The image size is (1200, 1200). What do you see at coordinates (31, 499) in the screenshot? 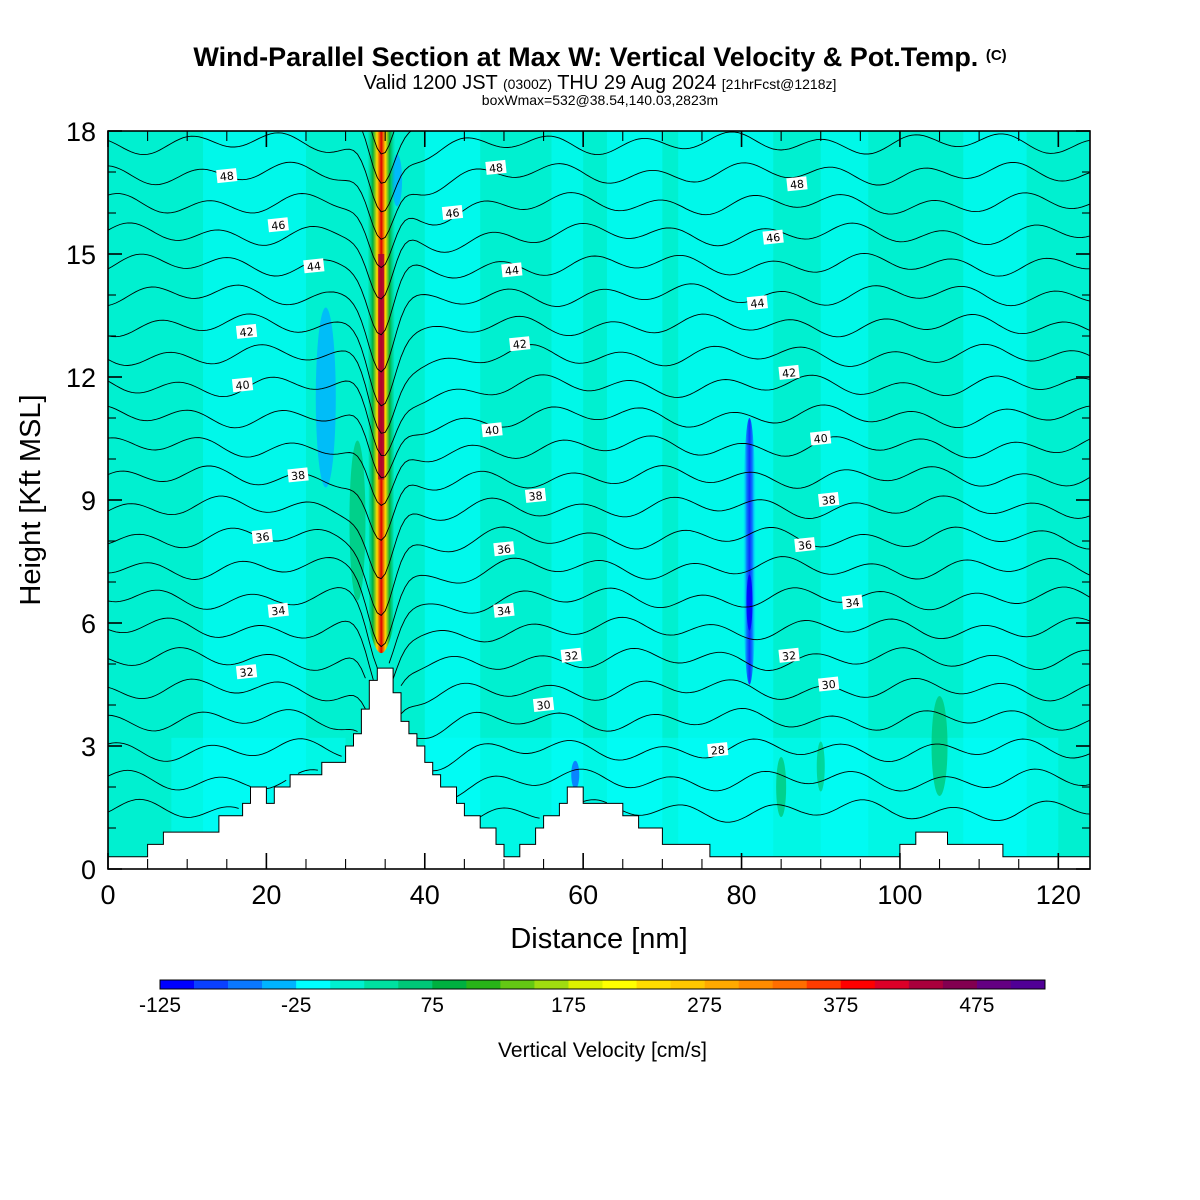
I see `y-axis-label: Height [Kft MSL]` at bounding box center [31, 499].